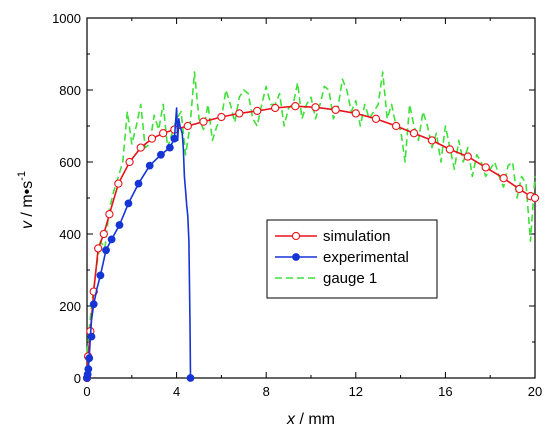 This screenshot has height=439, width=550. What do you see at coordinates (296, 257) in the screenshot?
I see `legend-marker-experimental` at bounding box center [296, 257].